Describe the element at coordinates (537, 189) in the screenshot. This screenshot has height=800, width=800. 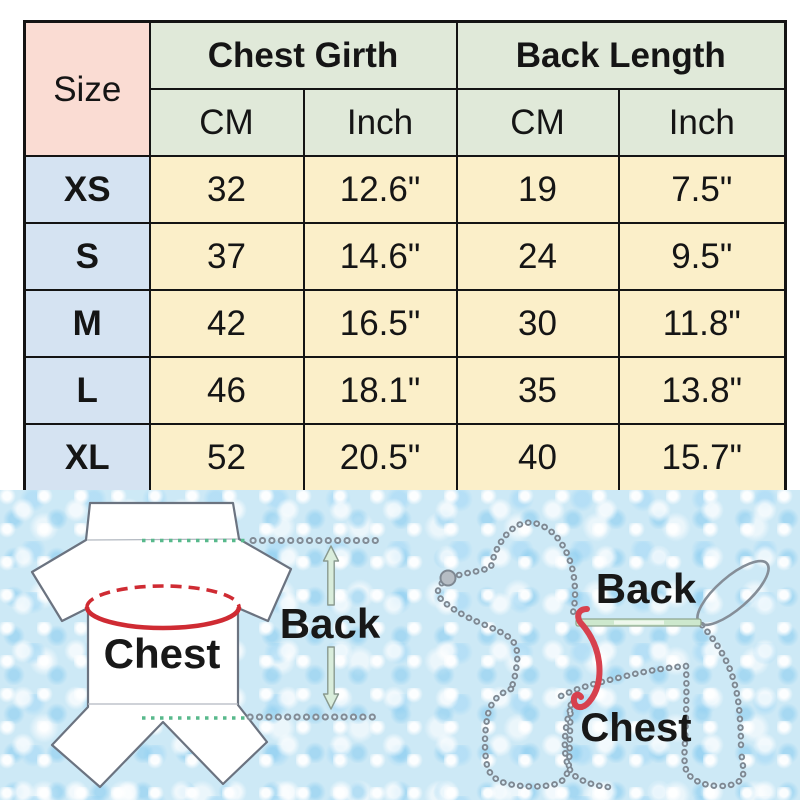
I see `back-cm-cell: 19` at that location.